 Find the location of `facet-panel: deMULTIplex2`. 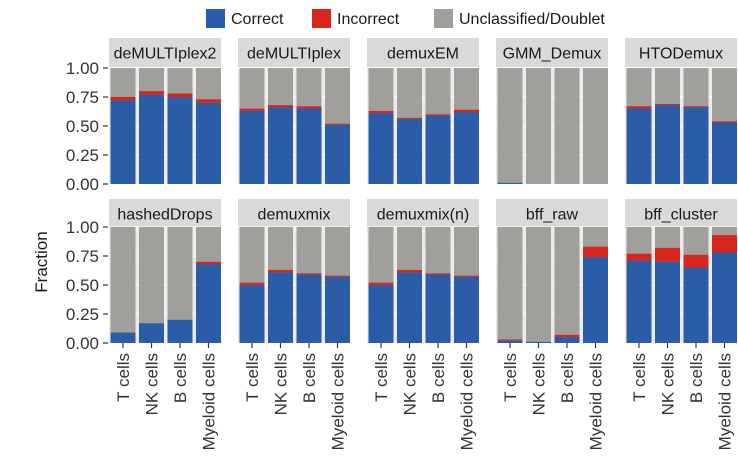

facet-panel: deMULTIplex2 is located at coordinates (165, 111).